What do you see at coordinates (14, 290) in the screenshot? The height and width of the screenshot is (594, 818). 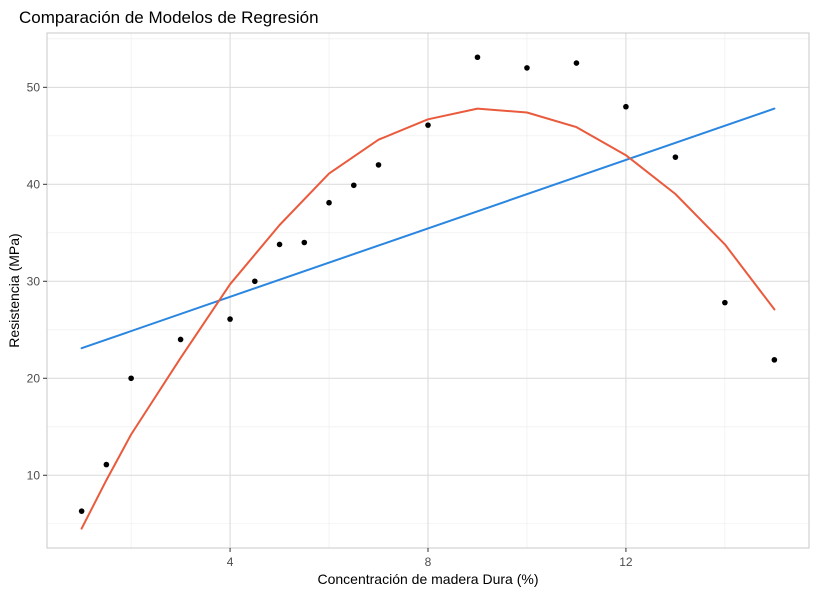 I see `y-axis-title: Resistencia (MPa)` at bounding box center [14, 290].